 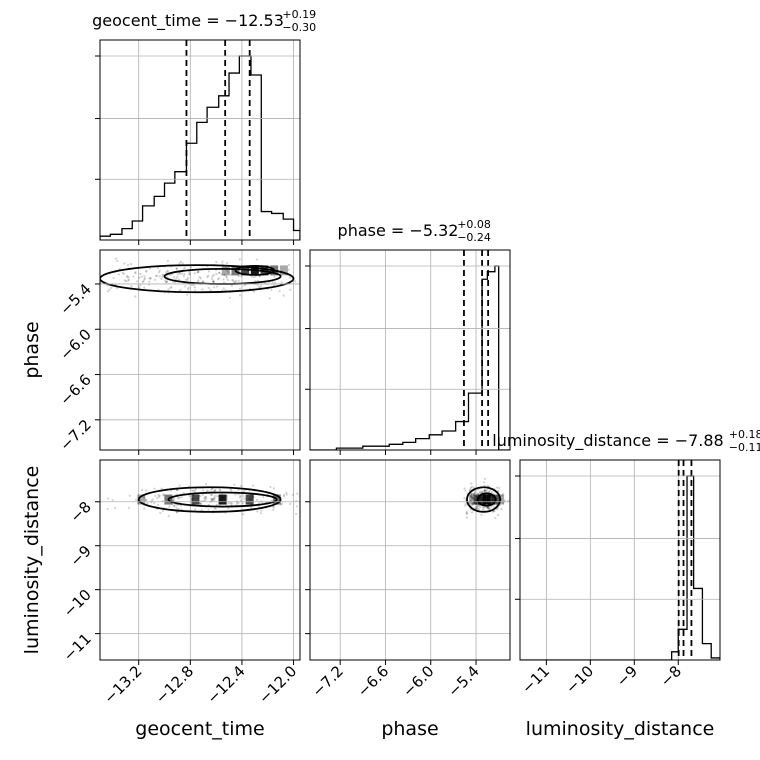 What do you see at coordinates (671, 676) in the screenshot?
I see `x-tick-label: −8` at bounding box center [671, 676].